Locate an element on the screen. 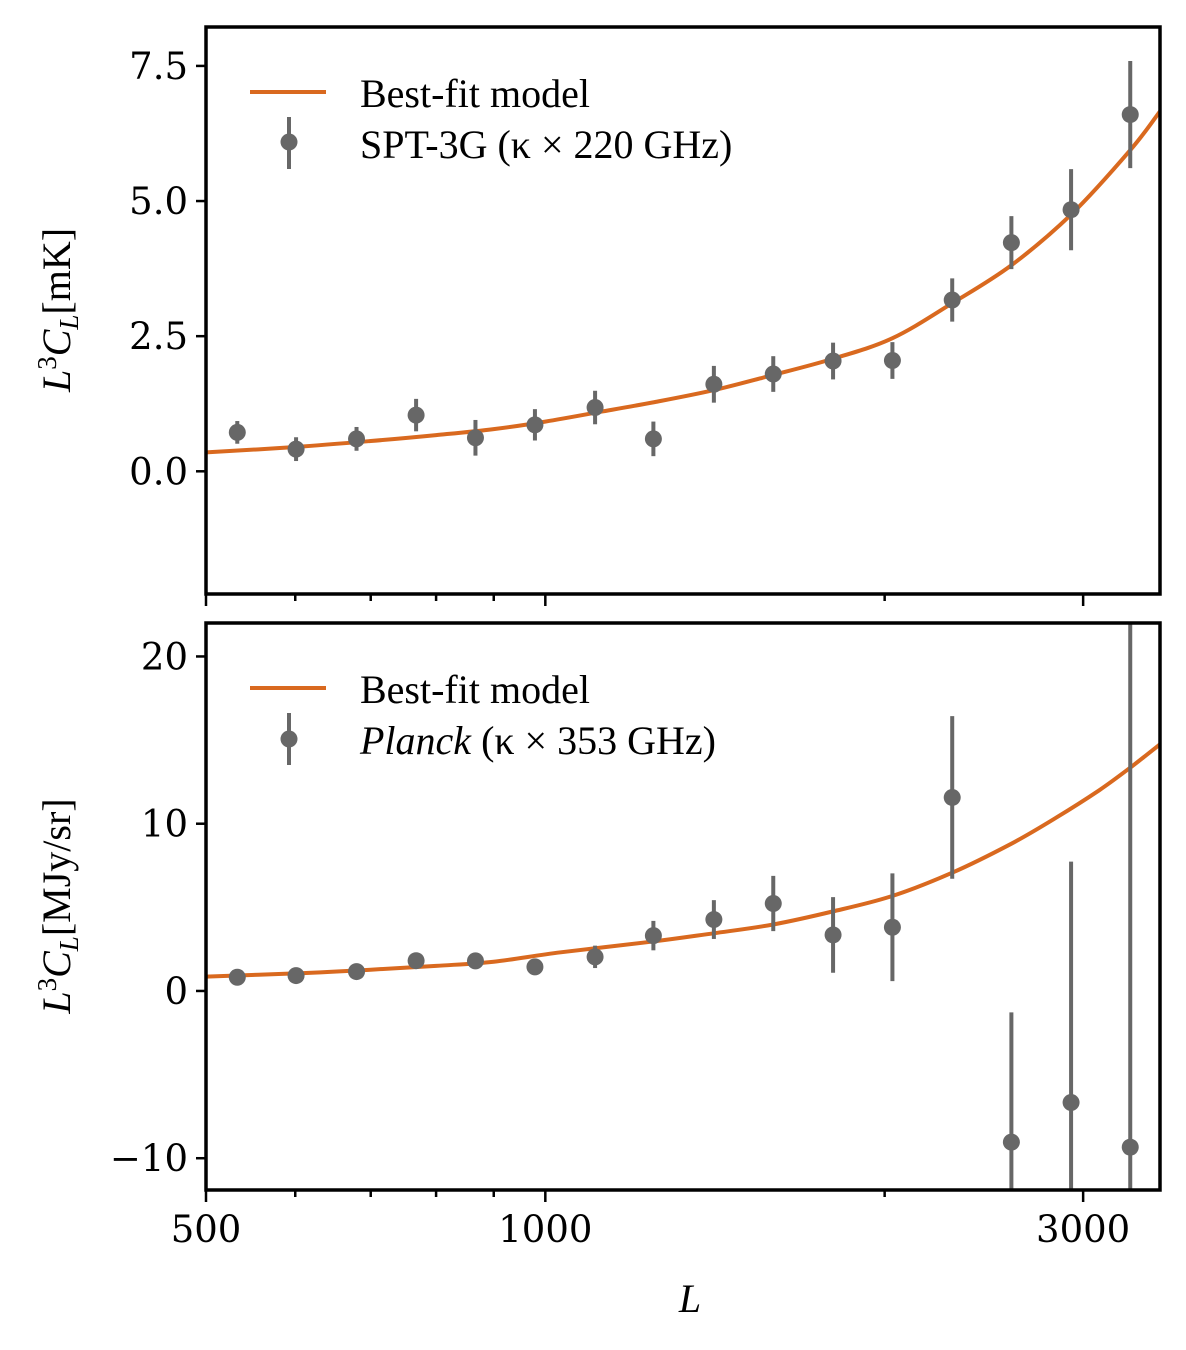 This screenshot has height=1350, width=1186. y-tick-label: 0 is located at coordinates (176, 991).